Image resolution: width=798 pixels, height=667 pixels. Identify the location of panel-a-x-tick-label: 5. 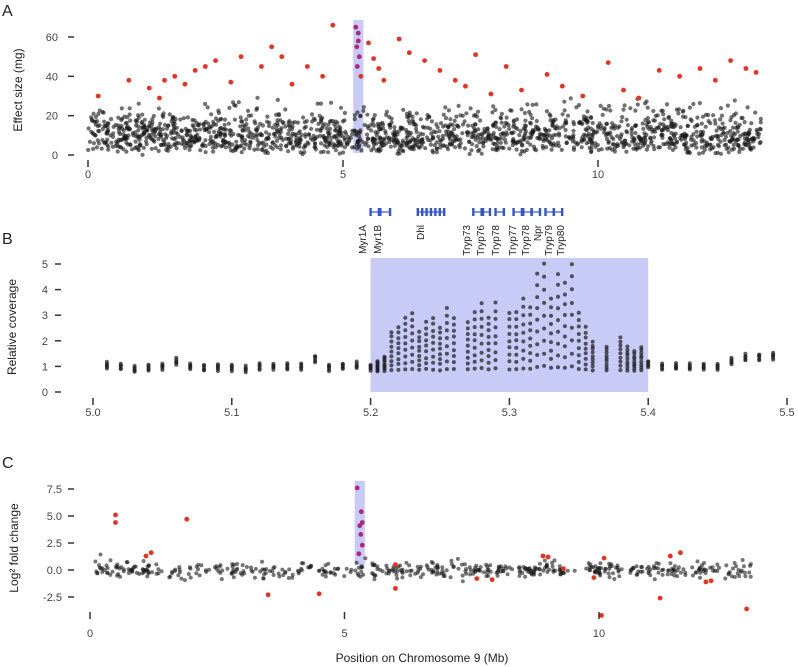
(343, 175).